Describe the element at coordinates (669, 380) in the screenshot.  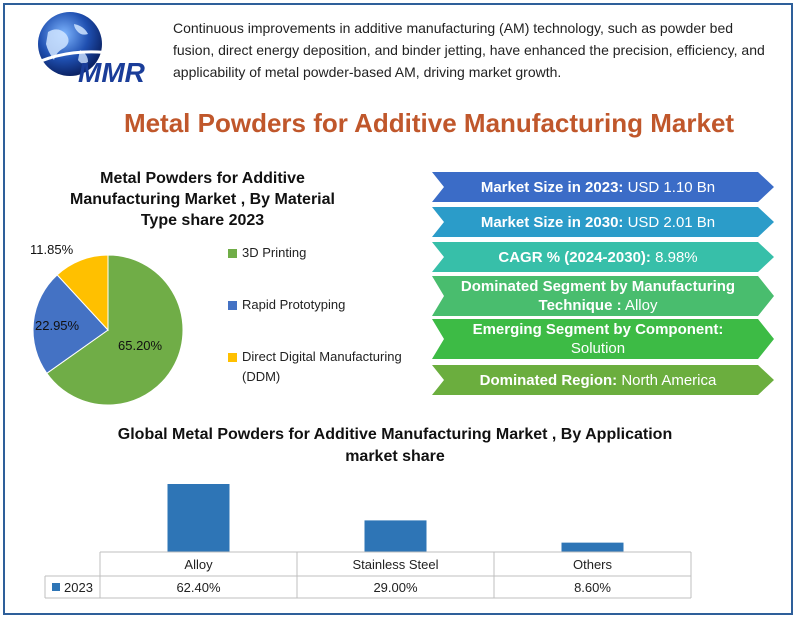
I see `banner-value: North America` at that location.